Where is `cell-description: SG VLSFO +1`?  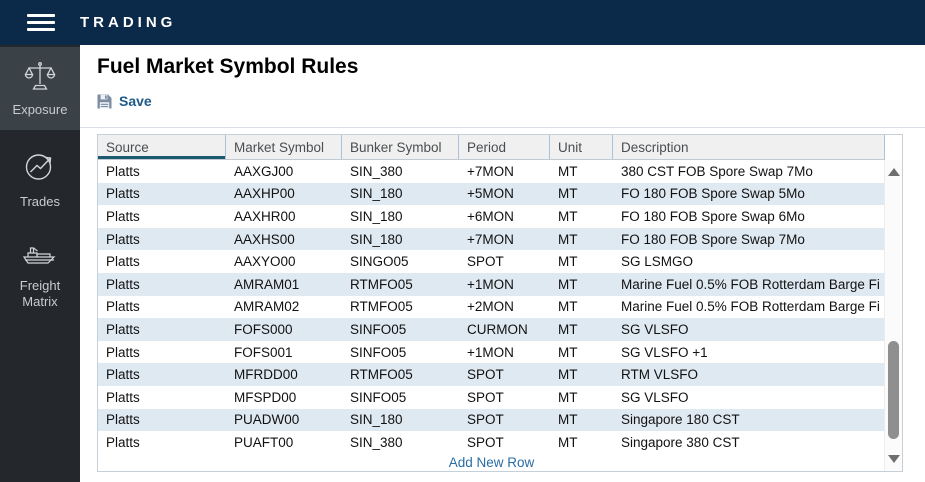 cell-description: SG VLSFO +1 is located at coordinates (664, 352).